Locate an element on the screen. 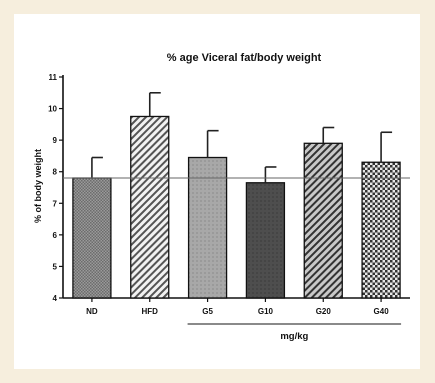 This screenshot has width=435, height=383. x-tick-label: G5 is located at coordinates (207, 311).